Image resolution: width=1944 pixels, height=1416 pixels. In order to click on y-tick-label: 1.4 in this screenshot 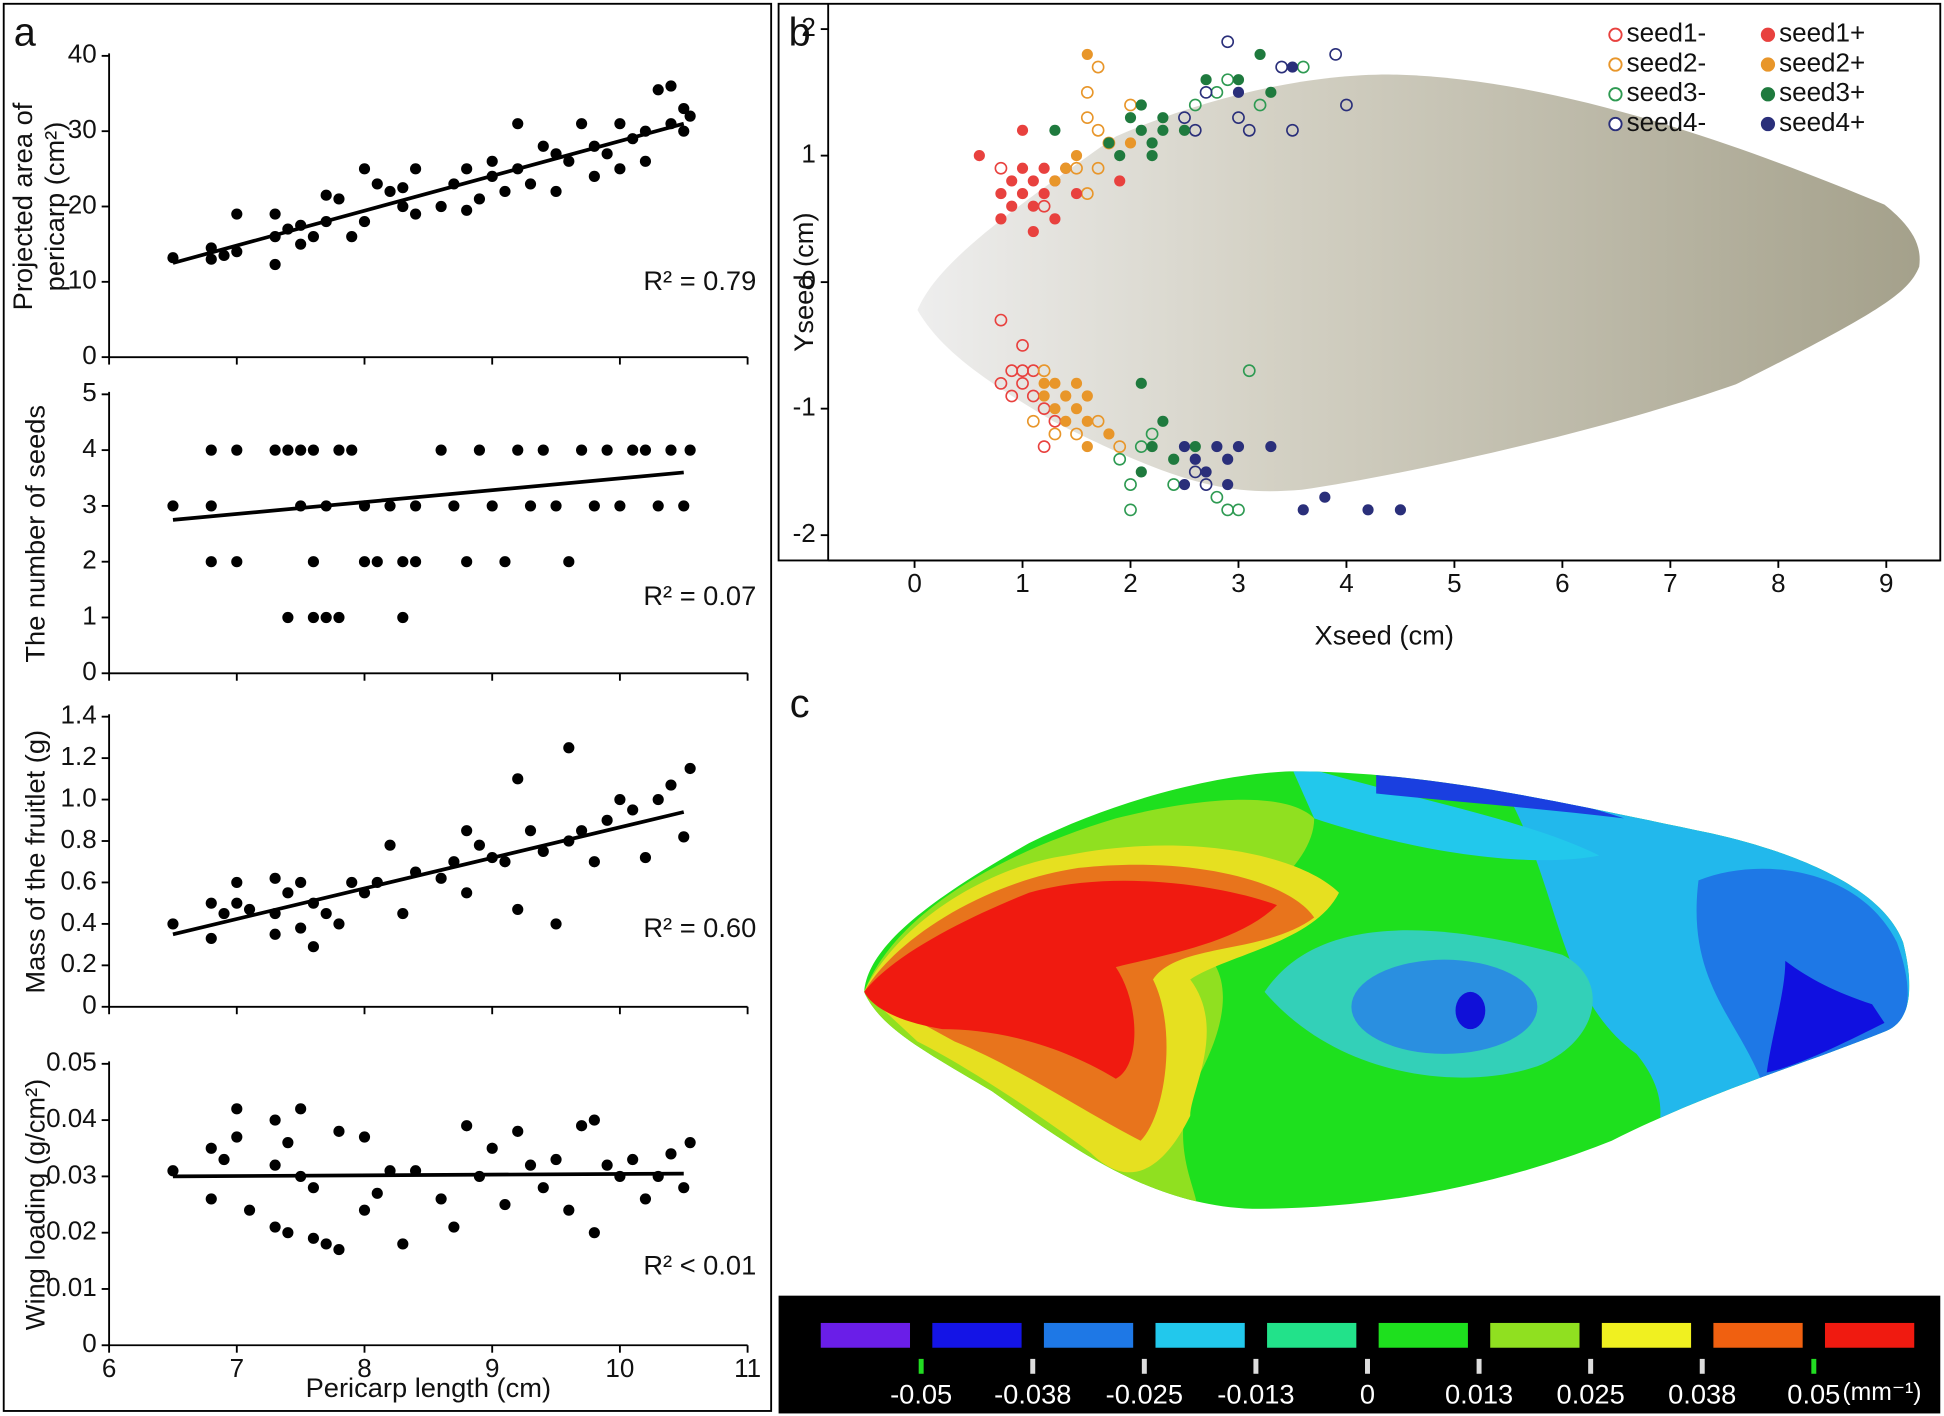, I will do `click(79, 715)`.